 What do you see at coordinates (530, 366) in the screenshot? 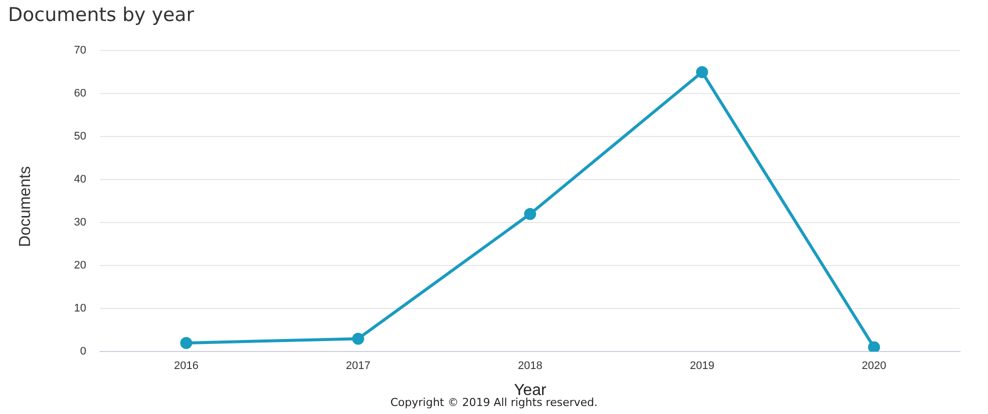
I see `x-tick-label: 2018` at bounding box center [530, 366].